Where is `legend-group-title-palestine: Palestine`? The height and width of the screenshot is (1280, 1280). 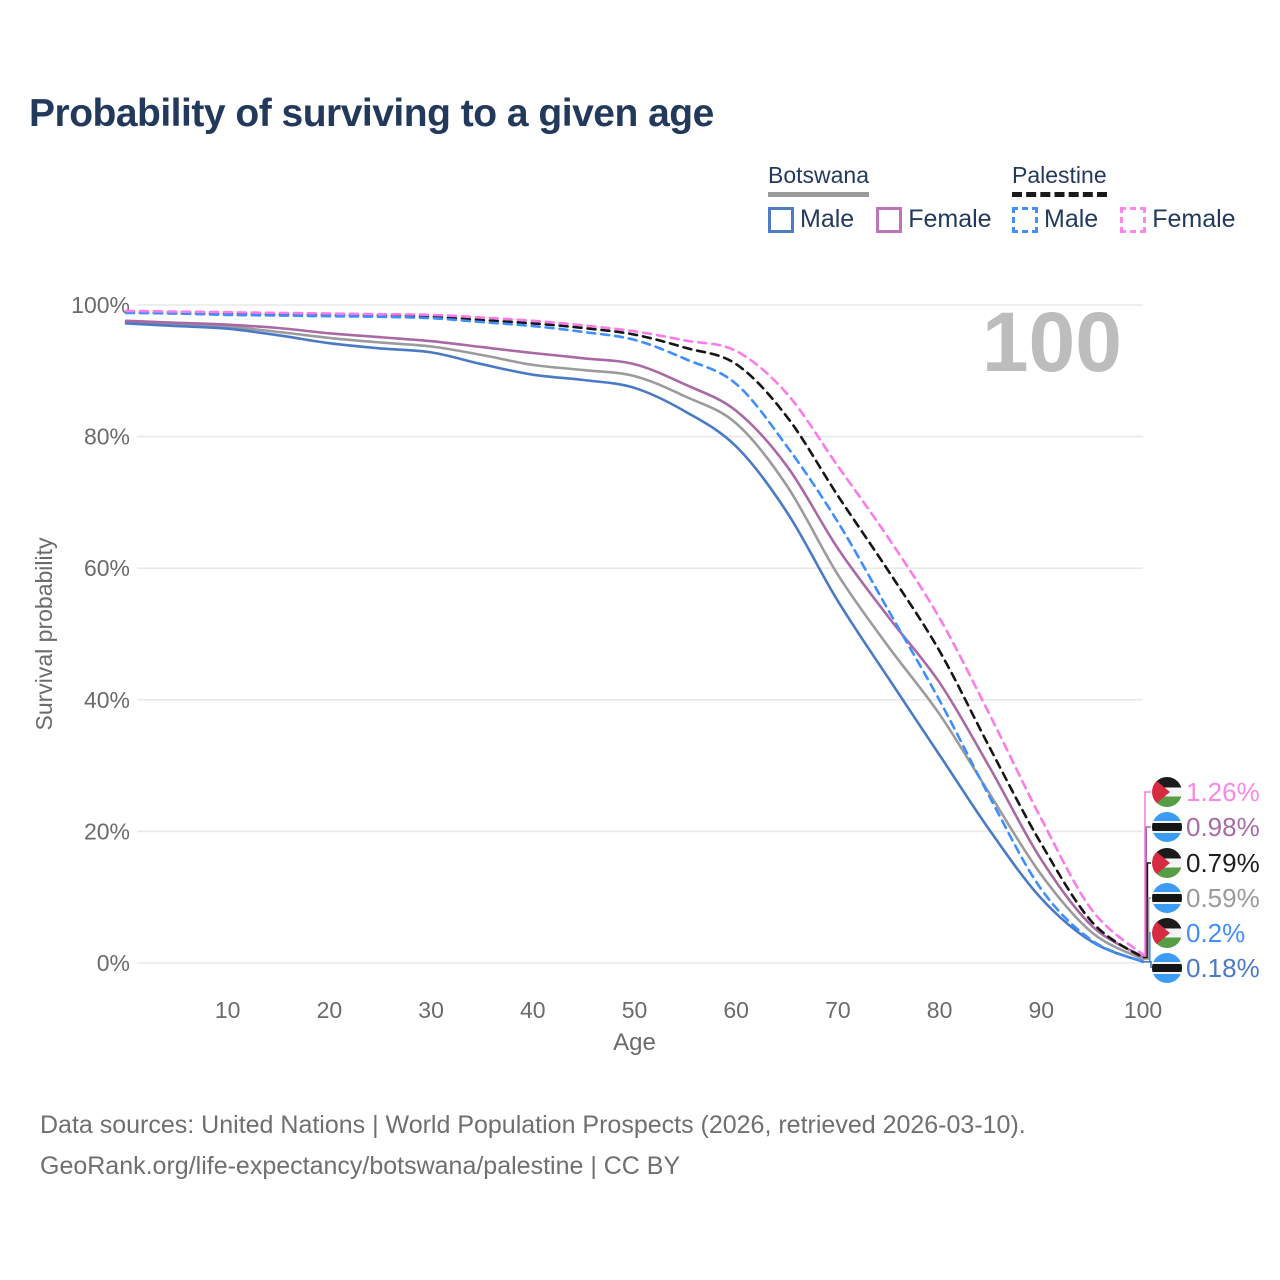
legend-group-title-palestine: Palestine is located at coordinates (1059, 179).